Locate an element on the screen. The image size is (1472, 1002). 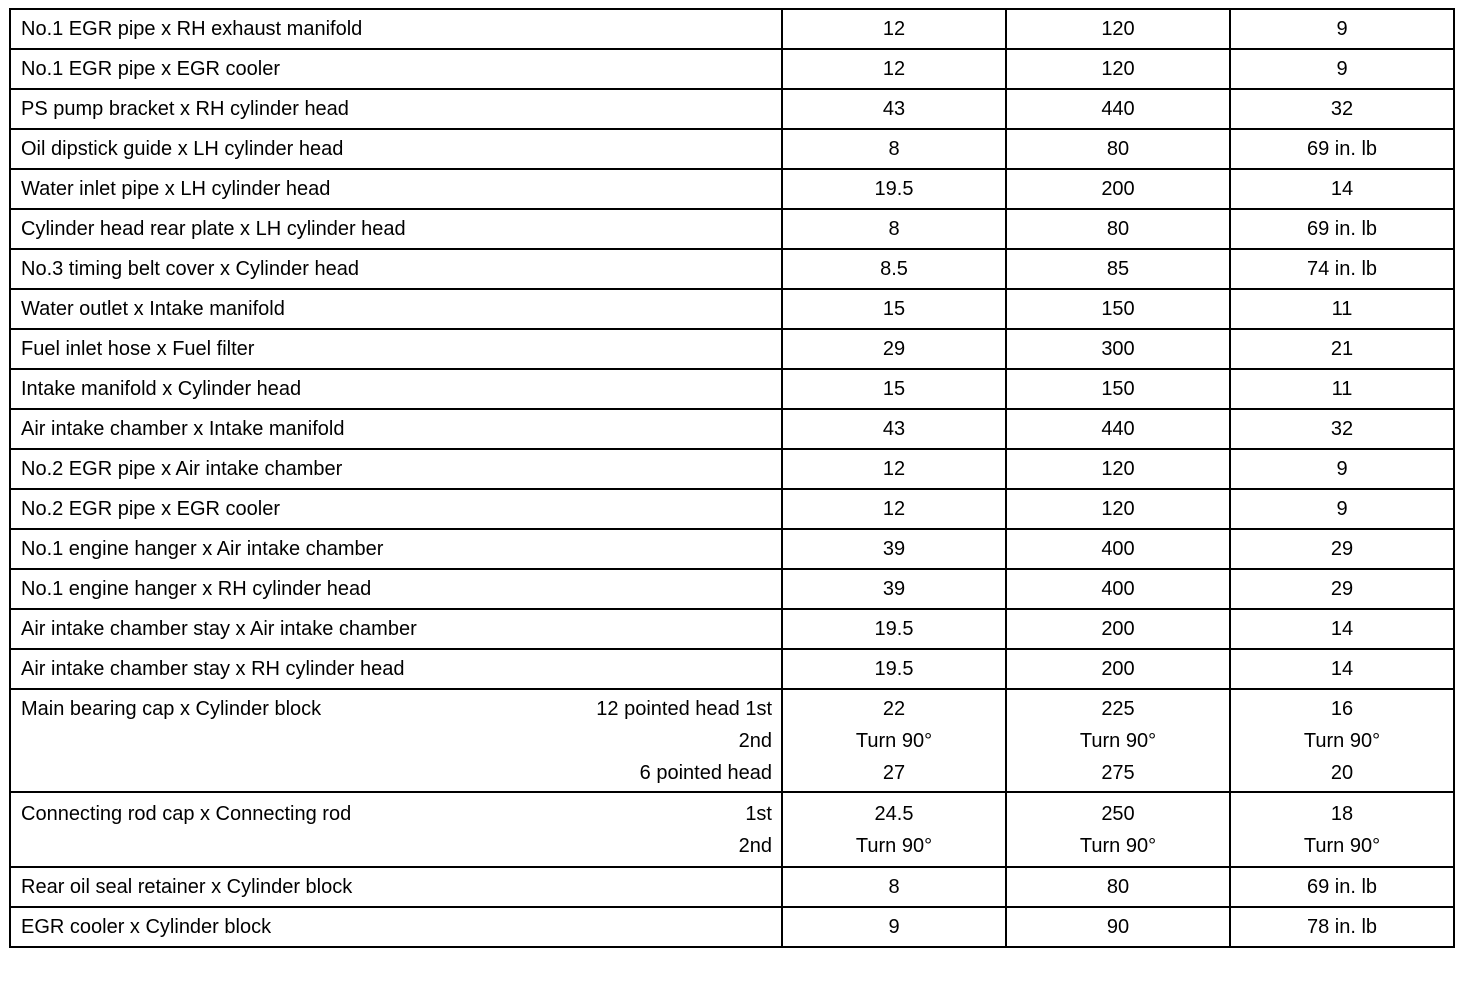
part-cell: No.1 engine hanger x Air intake chamber is located at coordinates (396, 549).